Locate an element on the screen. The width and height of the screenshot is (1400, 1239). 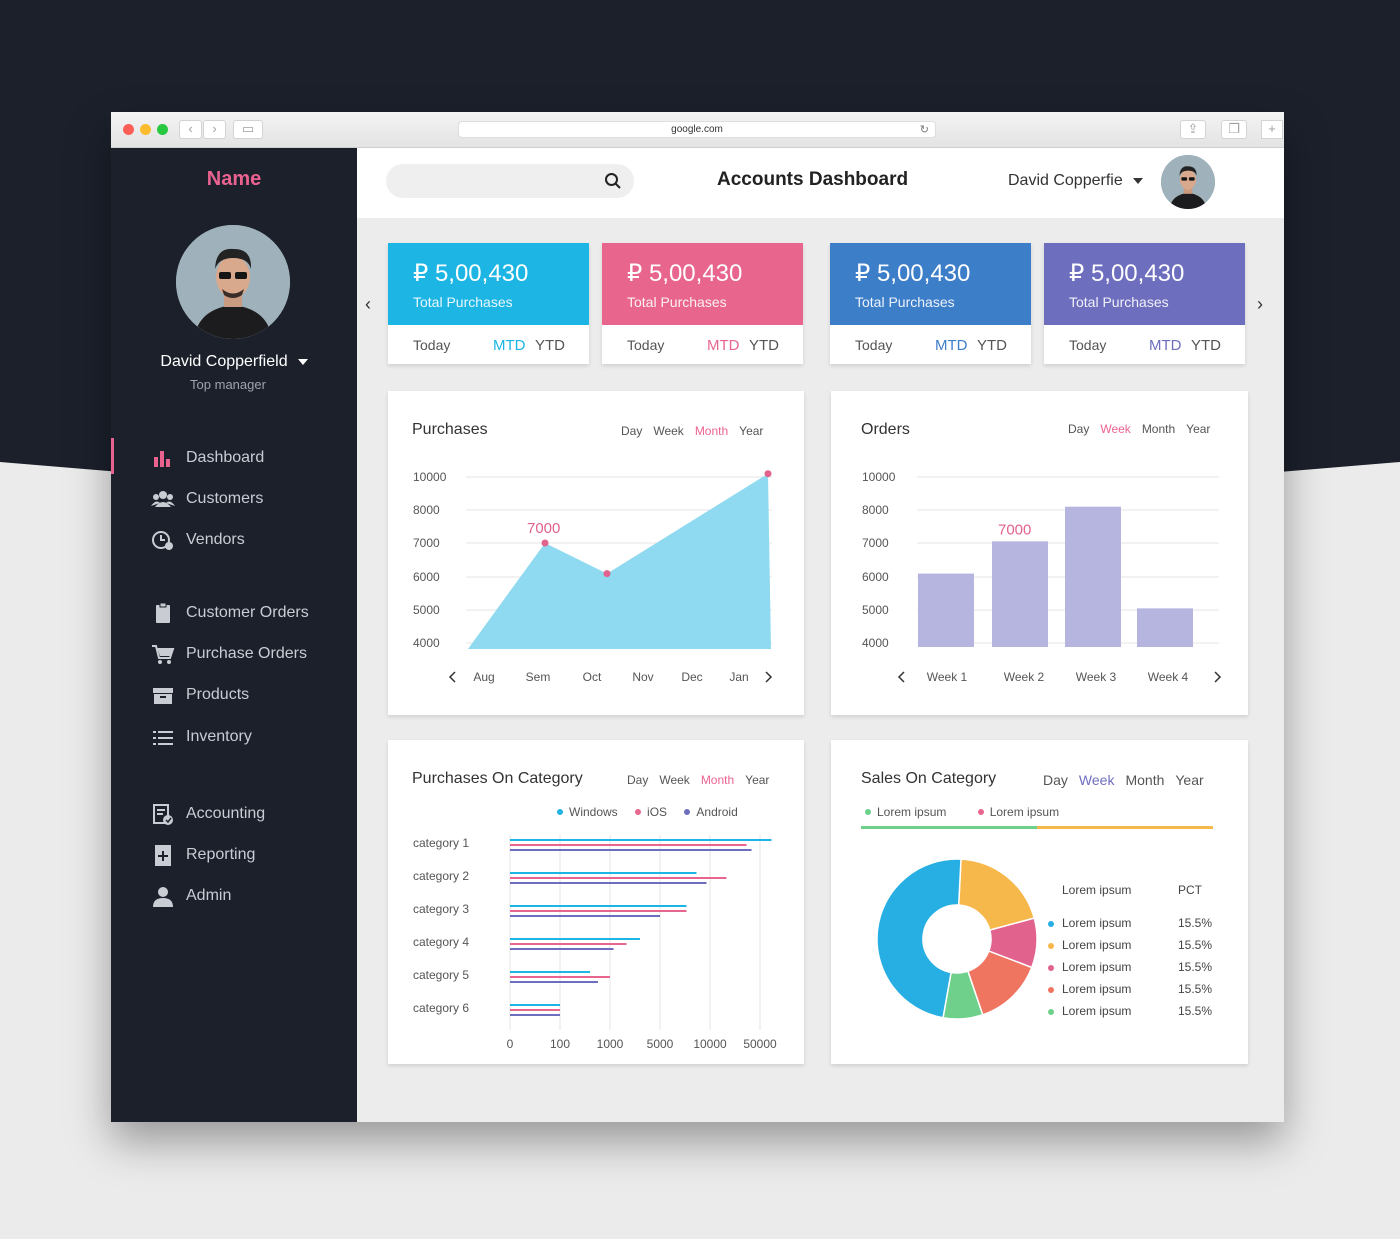
card-title: Purchases is located at coordinates (450, 429).